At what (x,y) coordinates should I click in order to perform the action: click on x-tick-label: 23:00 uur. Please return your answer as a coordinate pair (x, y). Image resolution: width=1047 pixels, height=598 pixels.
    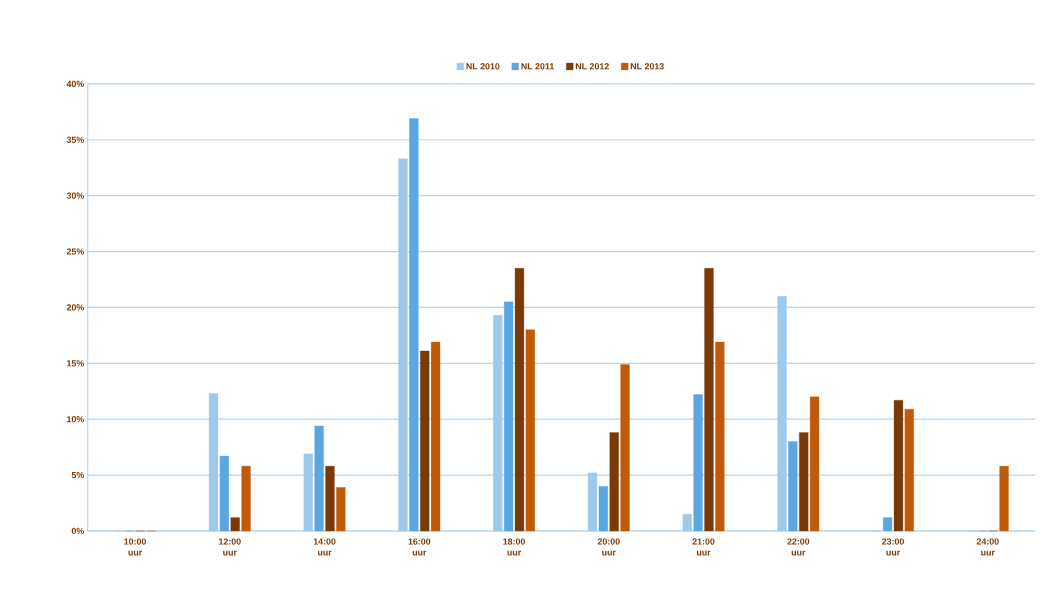
    Looking at the image, I should click on (893, 547).